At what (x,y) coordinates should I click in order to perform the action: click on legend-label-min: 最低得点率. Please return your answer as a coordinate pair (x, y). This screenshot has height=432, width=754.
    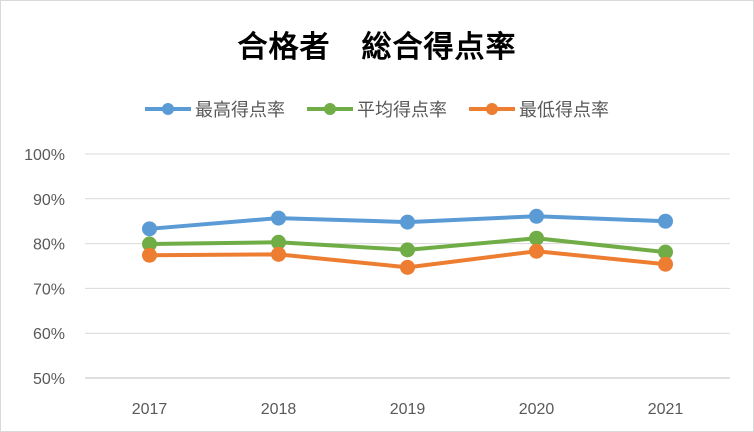
    Looking at the image, I should click on (564, 110).